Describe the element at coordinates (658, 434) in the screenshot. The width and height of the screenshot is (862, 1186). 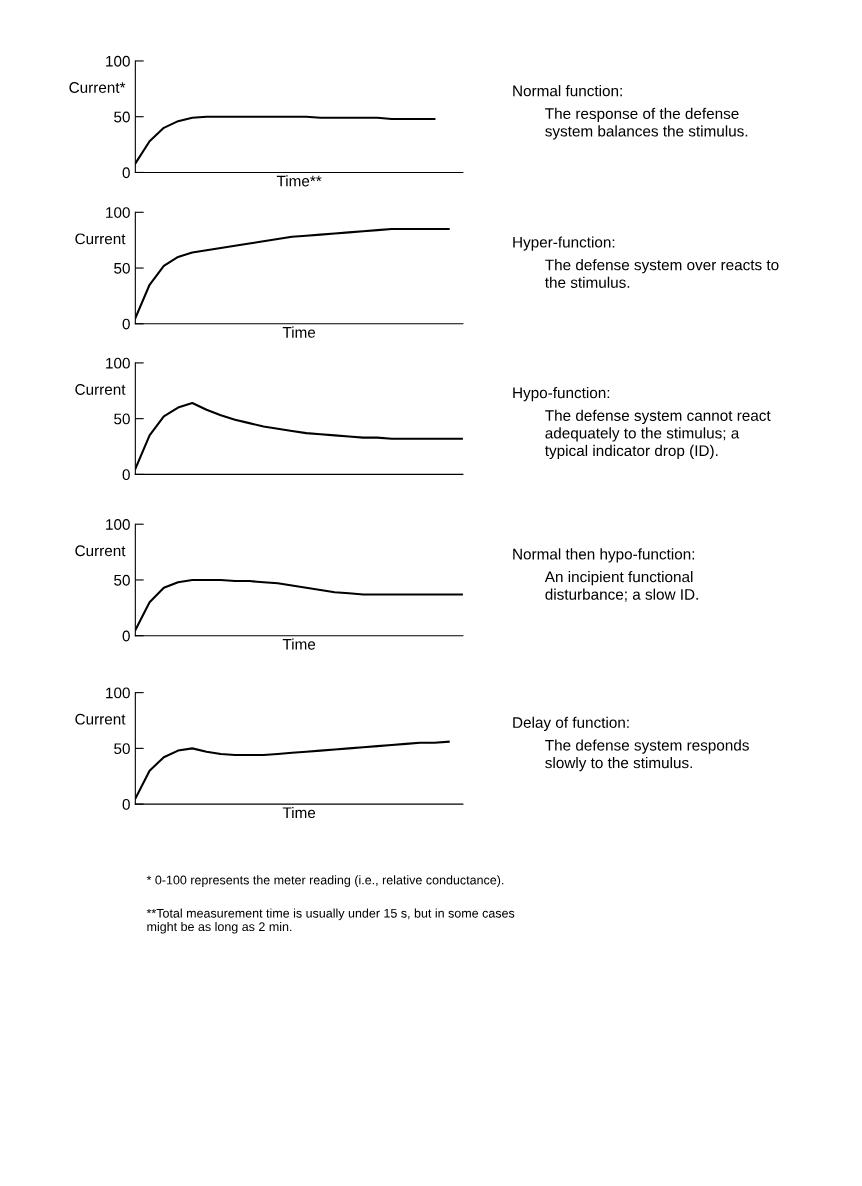
I see `text: The defense system cannot react adequately to the stimulus; a typical indicator drop (ID).` at that location.